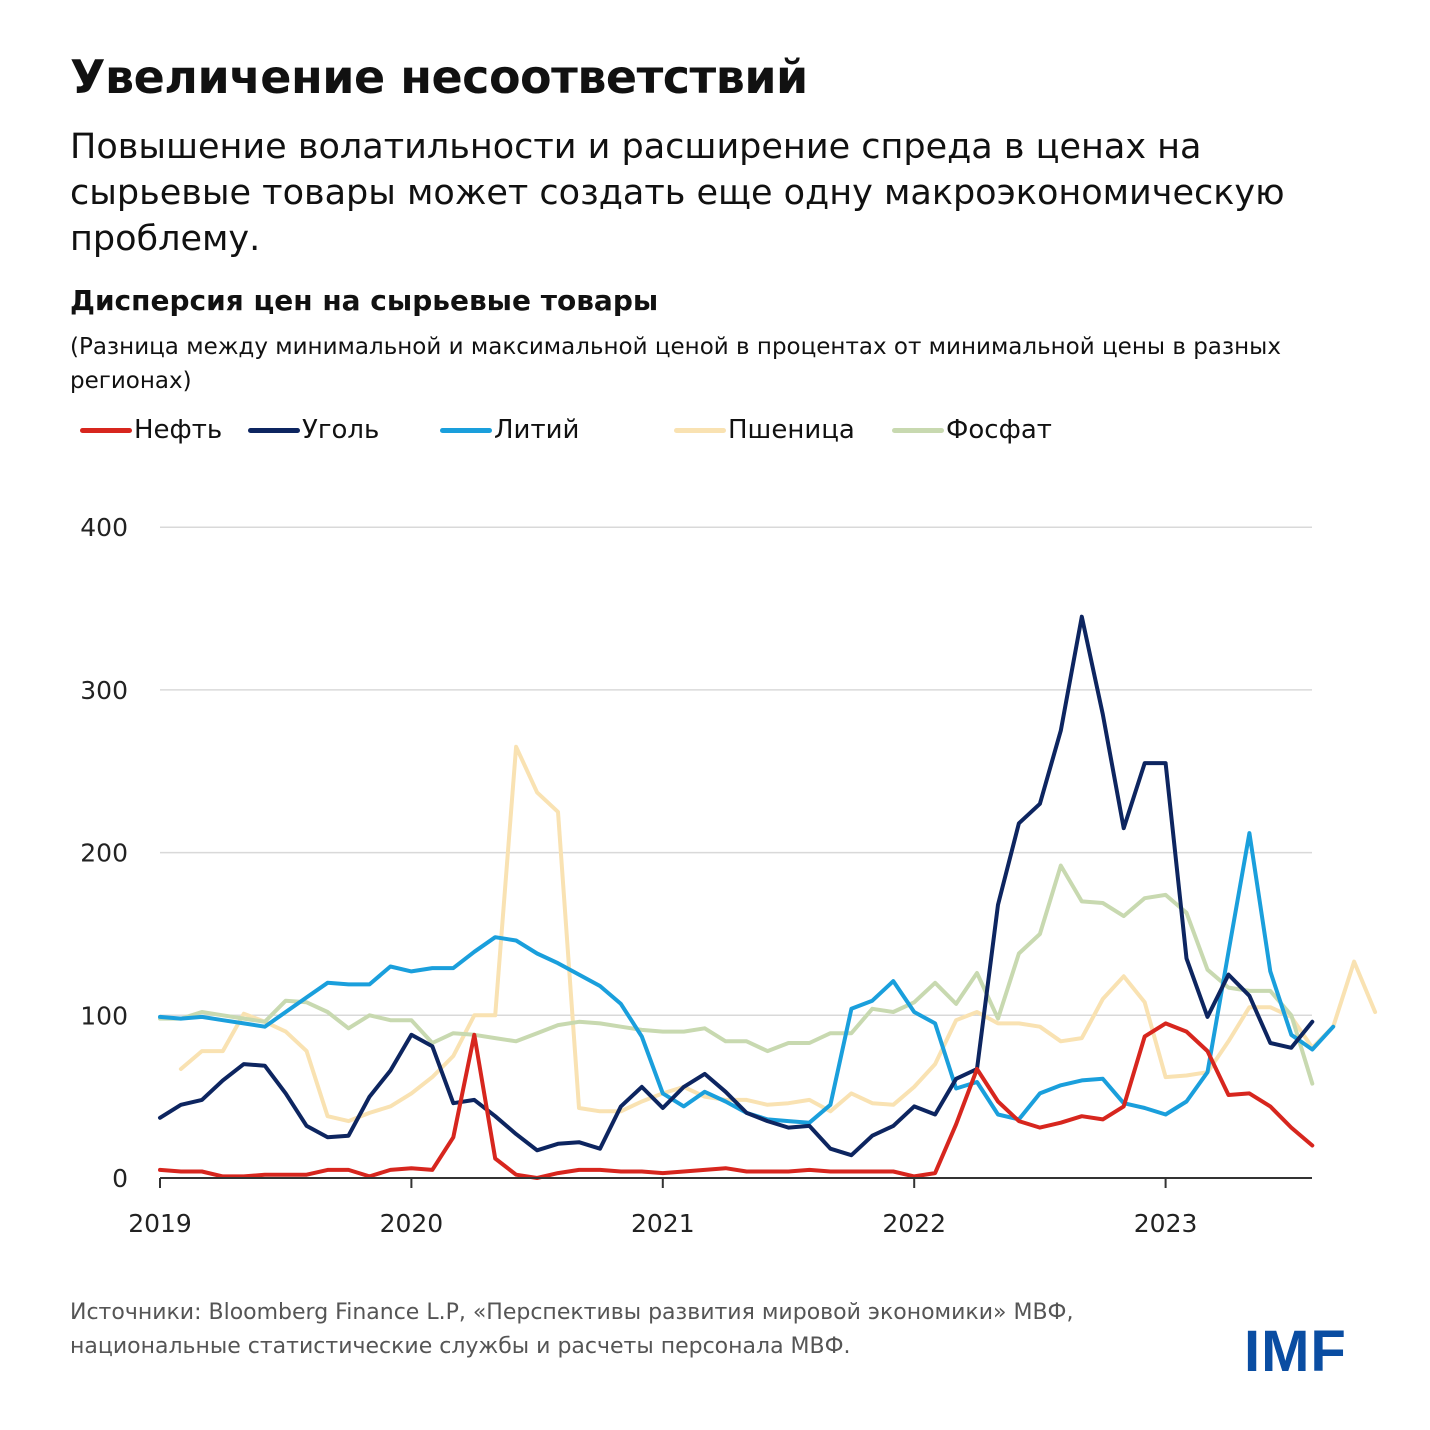 The height and width of the screenshot is (1430, 1430). What do you see at coordinates (630, 430) in the screenshot?
I see `chart-legend: Нефть Уголь Литий Пшеница Фосфат` at bounding box center [630, 430].